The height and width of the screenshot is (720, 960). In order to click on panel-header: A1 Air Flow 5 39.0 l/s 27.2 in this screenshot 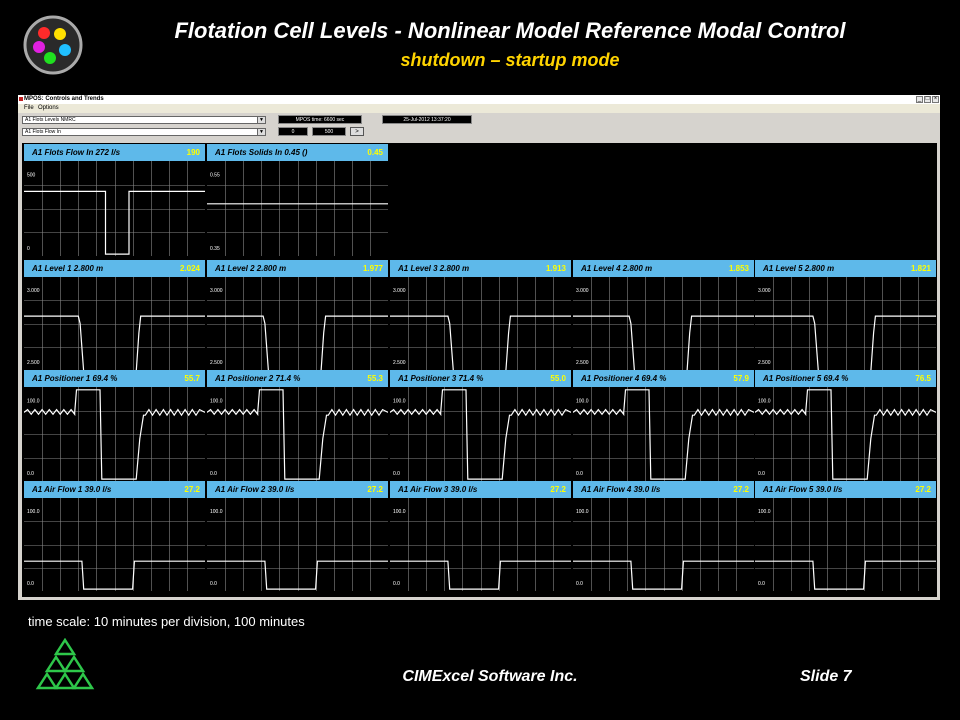, I will do `click(845, 489)`.